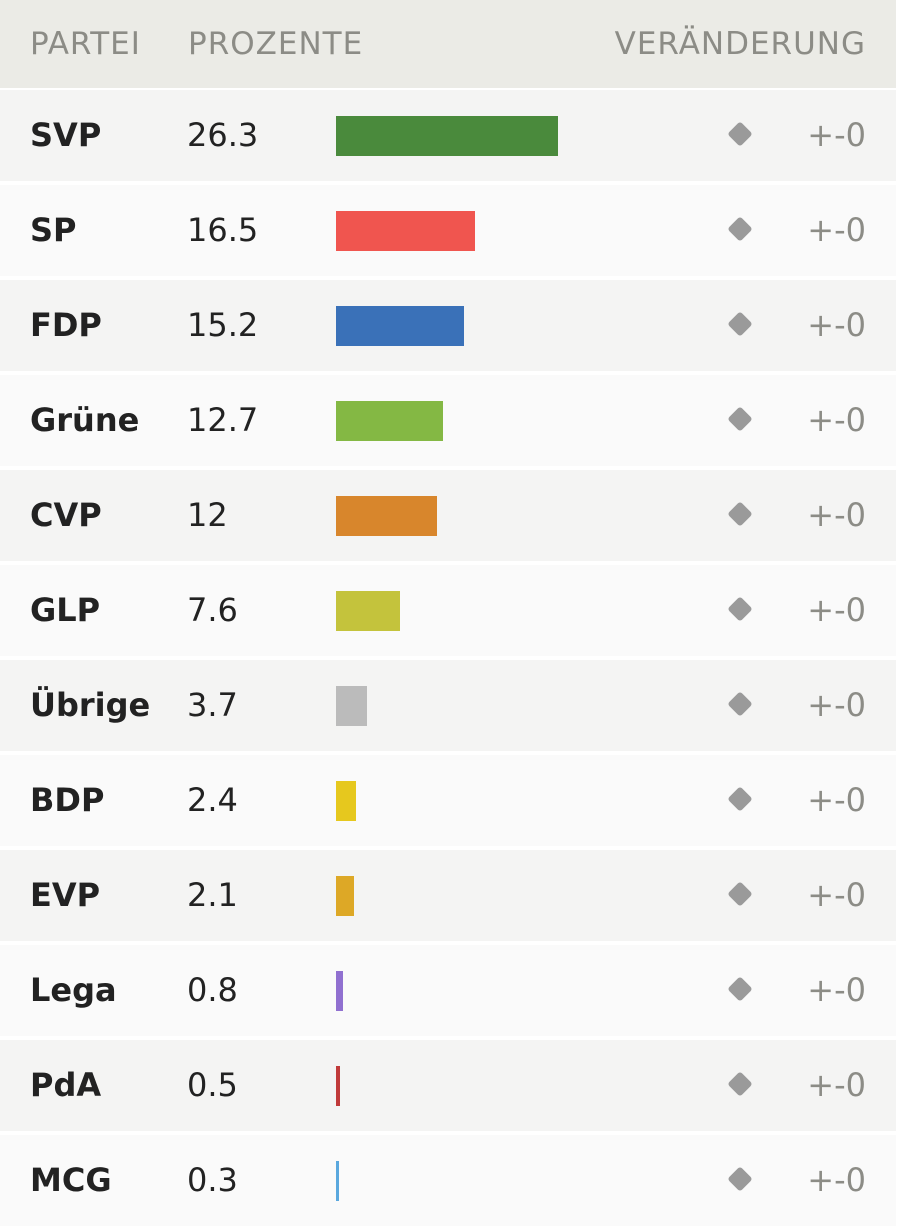  I want to click on bar-svp, so click(447, 136).